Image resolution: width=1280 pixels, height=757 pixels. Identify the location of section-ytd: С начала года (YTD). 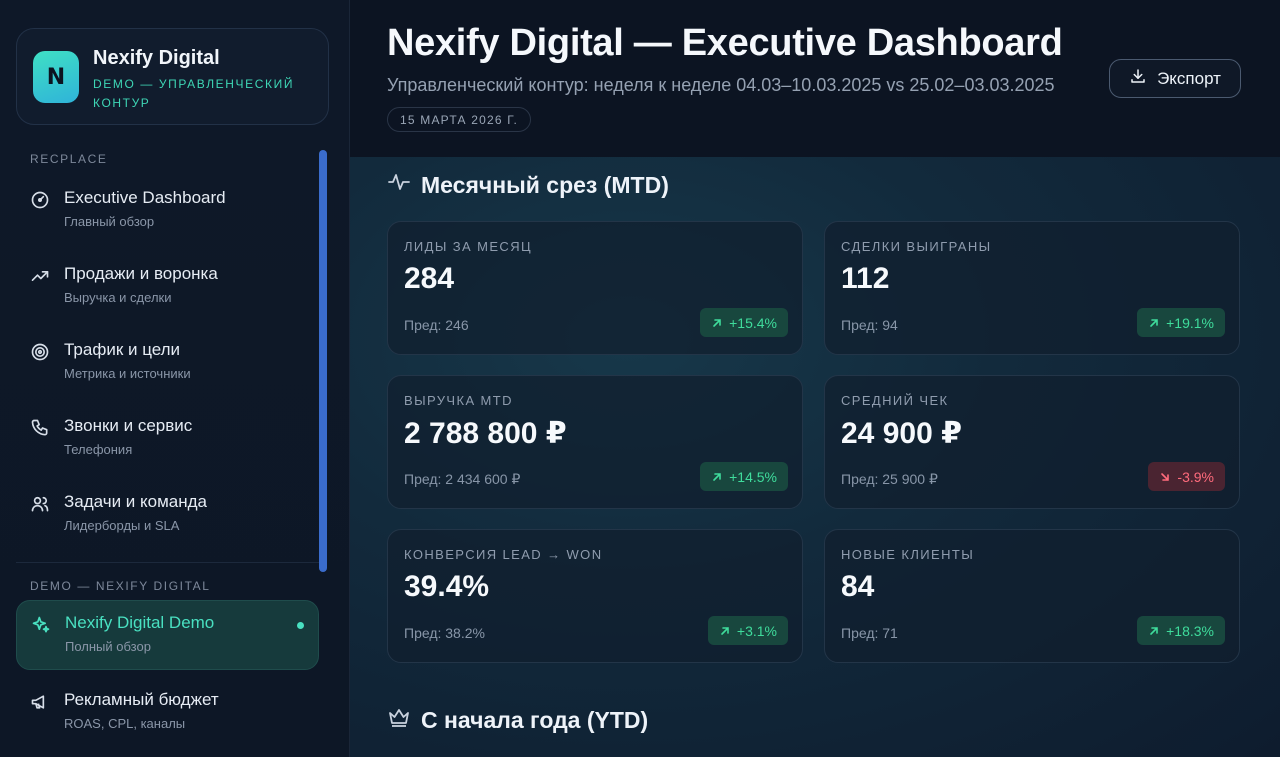
(517, 720).